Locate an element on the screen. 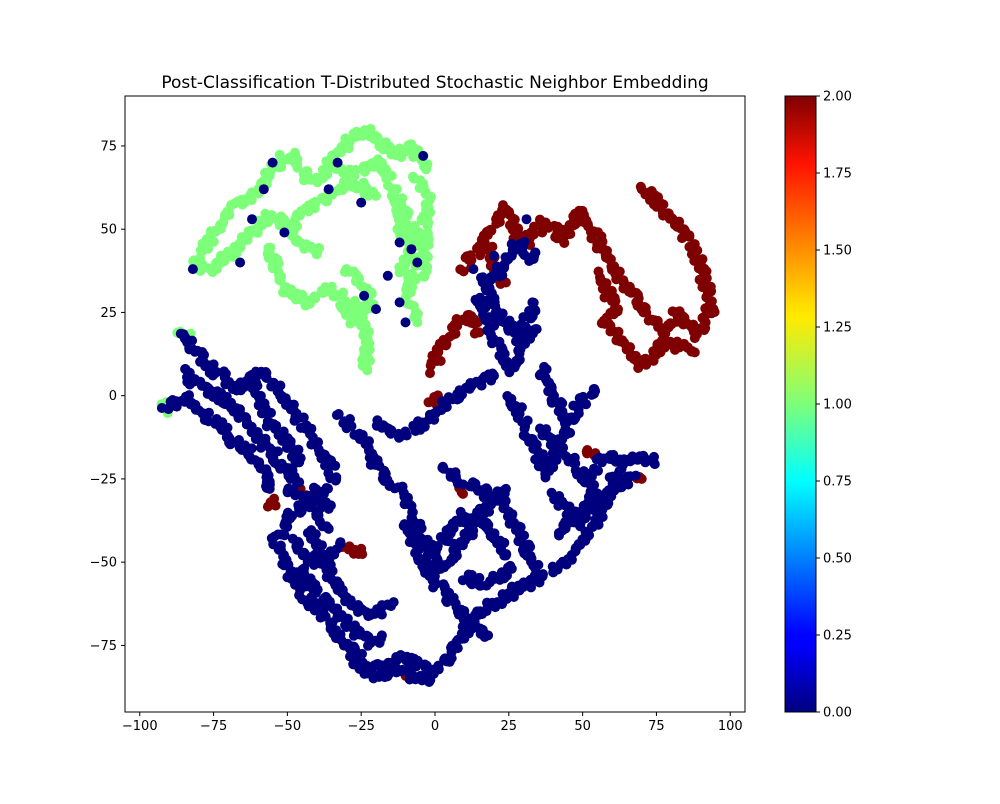  x-tick-label: 50 is located at coordinates (582, 726).